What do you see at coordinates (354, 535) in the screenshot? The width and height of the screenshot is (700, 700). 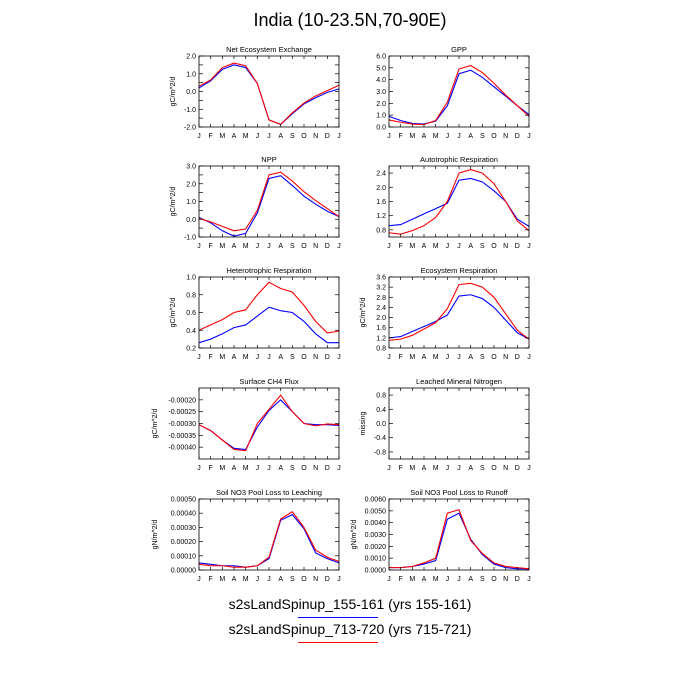 I see `y-axis-label: gN/m^2/d` at bounding box center [354, 535].